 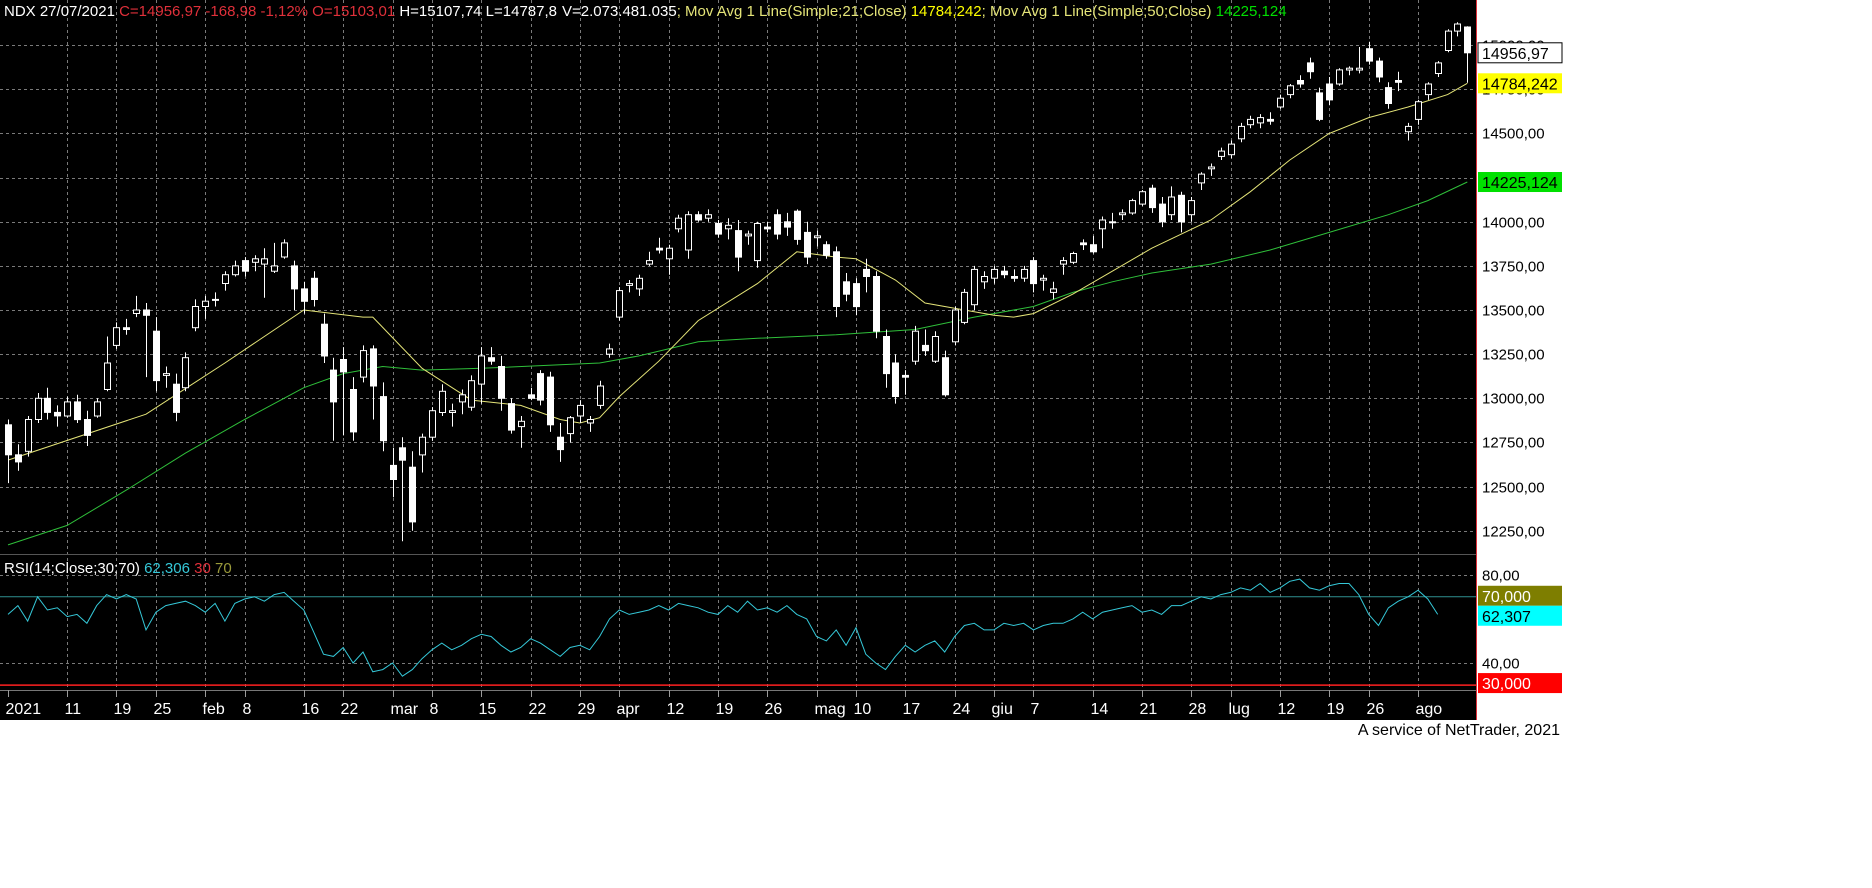 What do you see at coordinates (774, 709) in the screenshot?
I see `date-tick-label: 26` at bounding box center [774, 709].